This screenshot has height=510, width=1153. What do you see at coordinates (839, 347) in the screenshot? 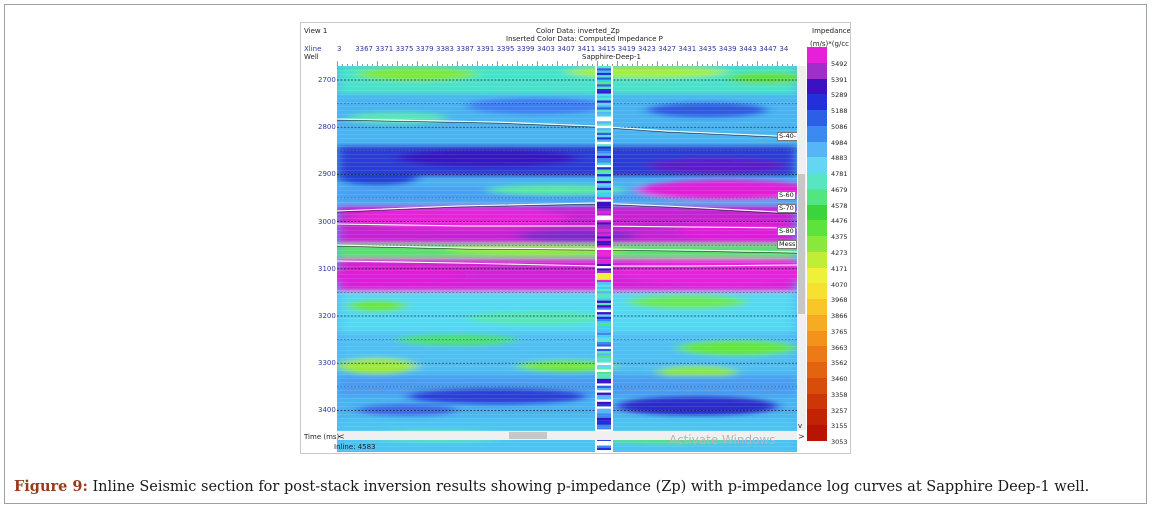
I see `colorbar-label: 3663` at bounding box center [839, 347].